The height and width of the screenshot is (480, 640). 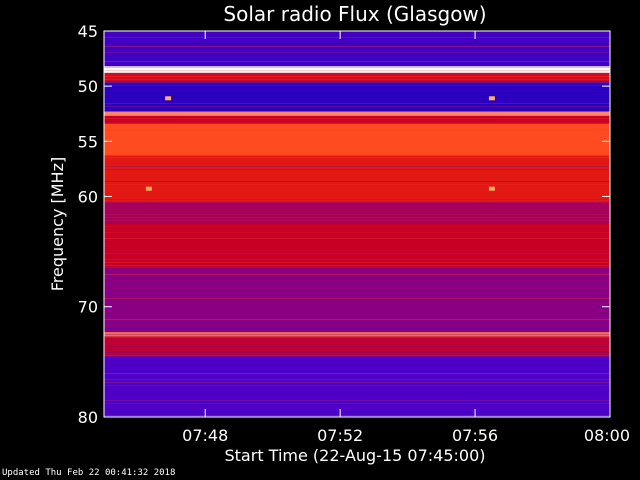 What do you see at coordinates (340, 435) in the screenshot?
I see `x-tick-label: 07:52` at bounding box center [340, 435].